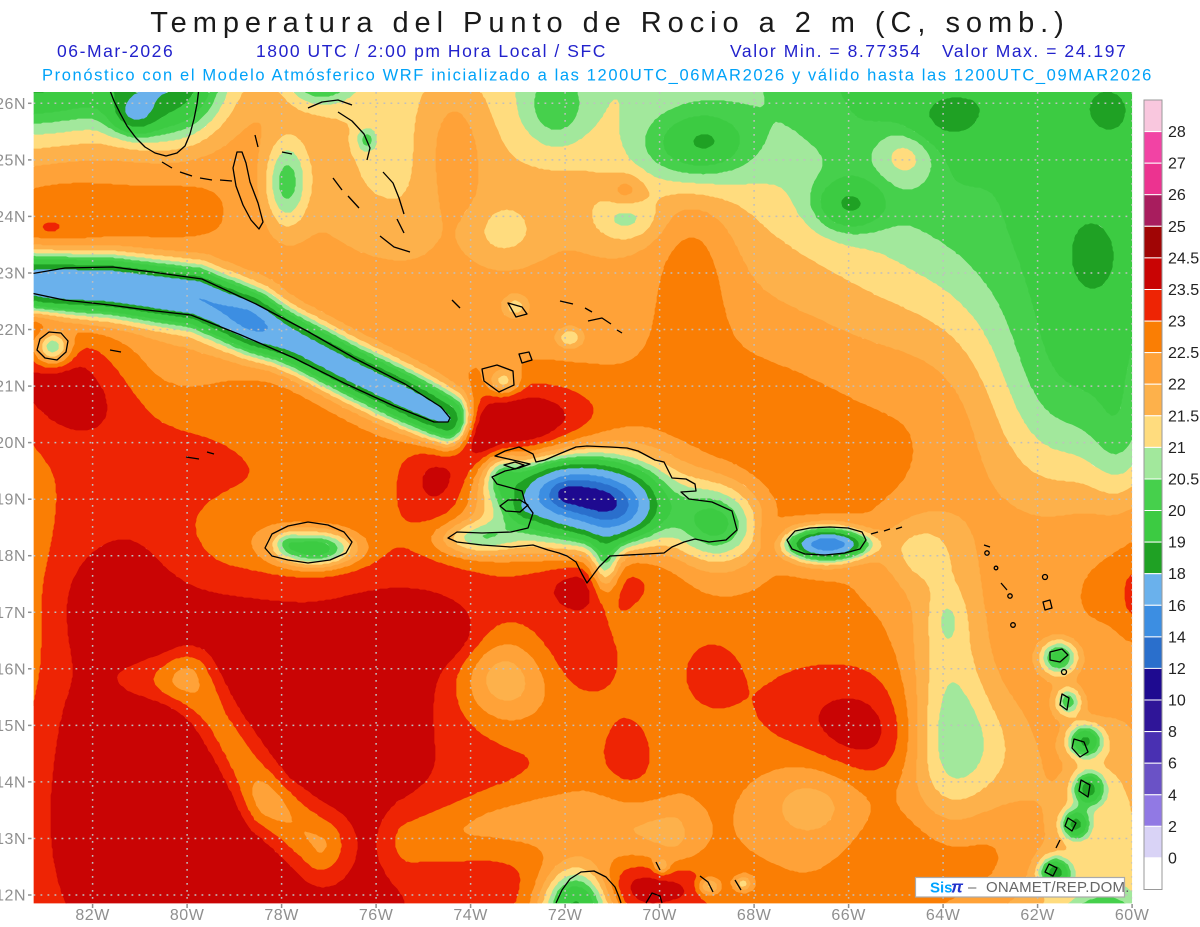 The width and height of the screenshot is (1200, 927). I want to click on svg-text: 06-Mar-2026, so click(115, 51).